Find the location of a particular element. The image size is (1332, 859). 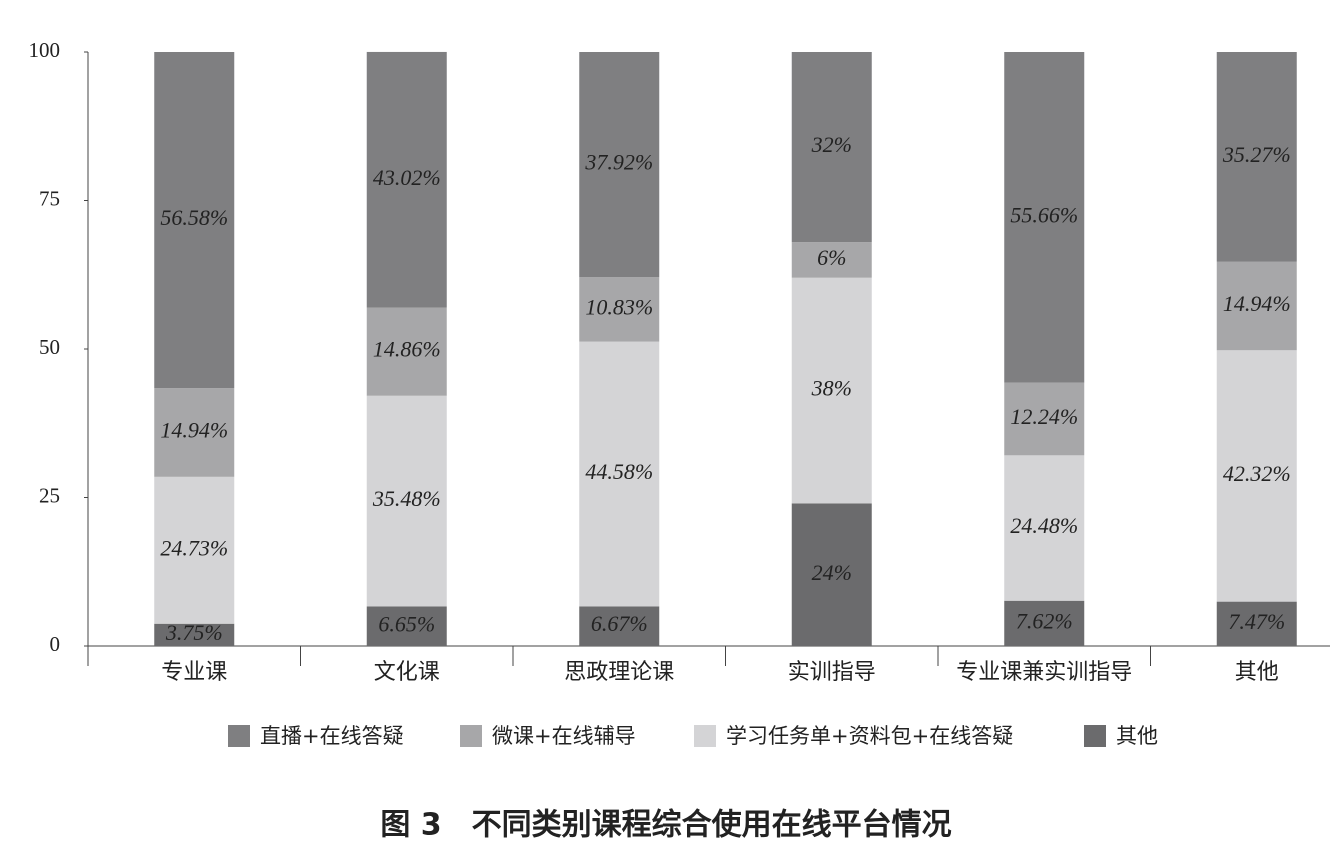

value-label: 37.92% is located at coordinates (618, 162).